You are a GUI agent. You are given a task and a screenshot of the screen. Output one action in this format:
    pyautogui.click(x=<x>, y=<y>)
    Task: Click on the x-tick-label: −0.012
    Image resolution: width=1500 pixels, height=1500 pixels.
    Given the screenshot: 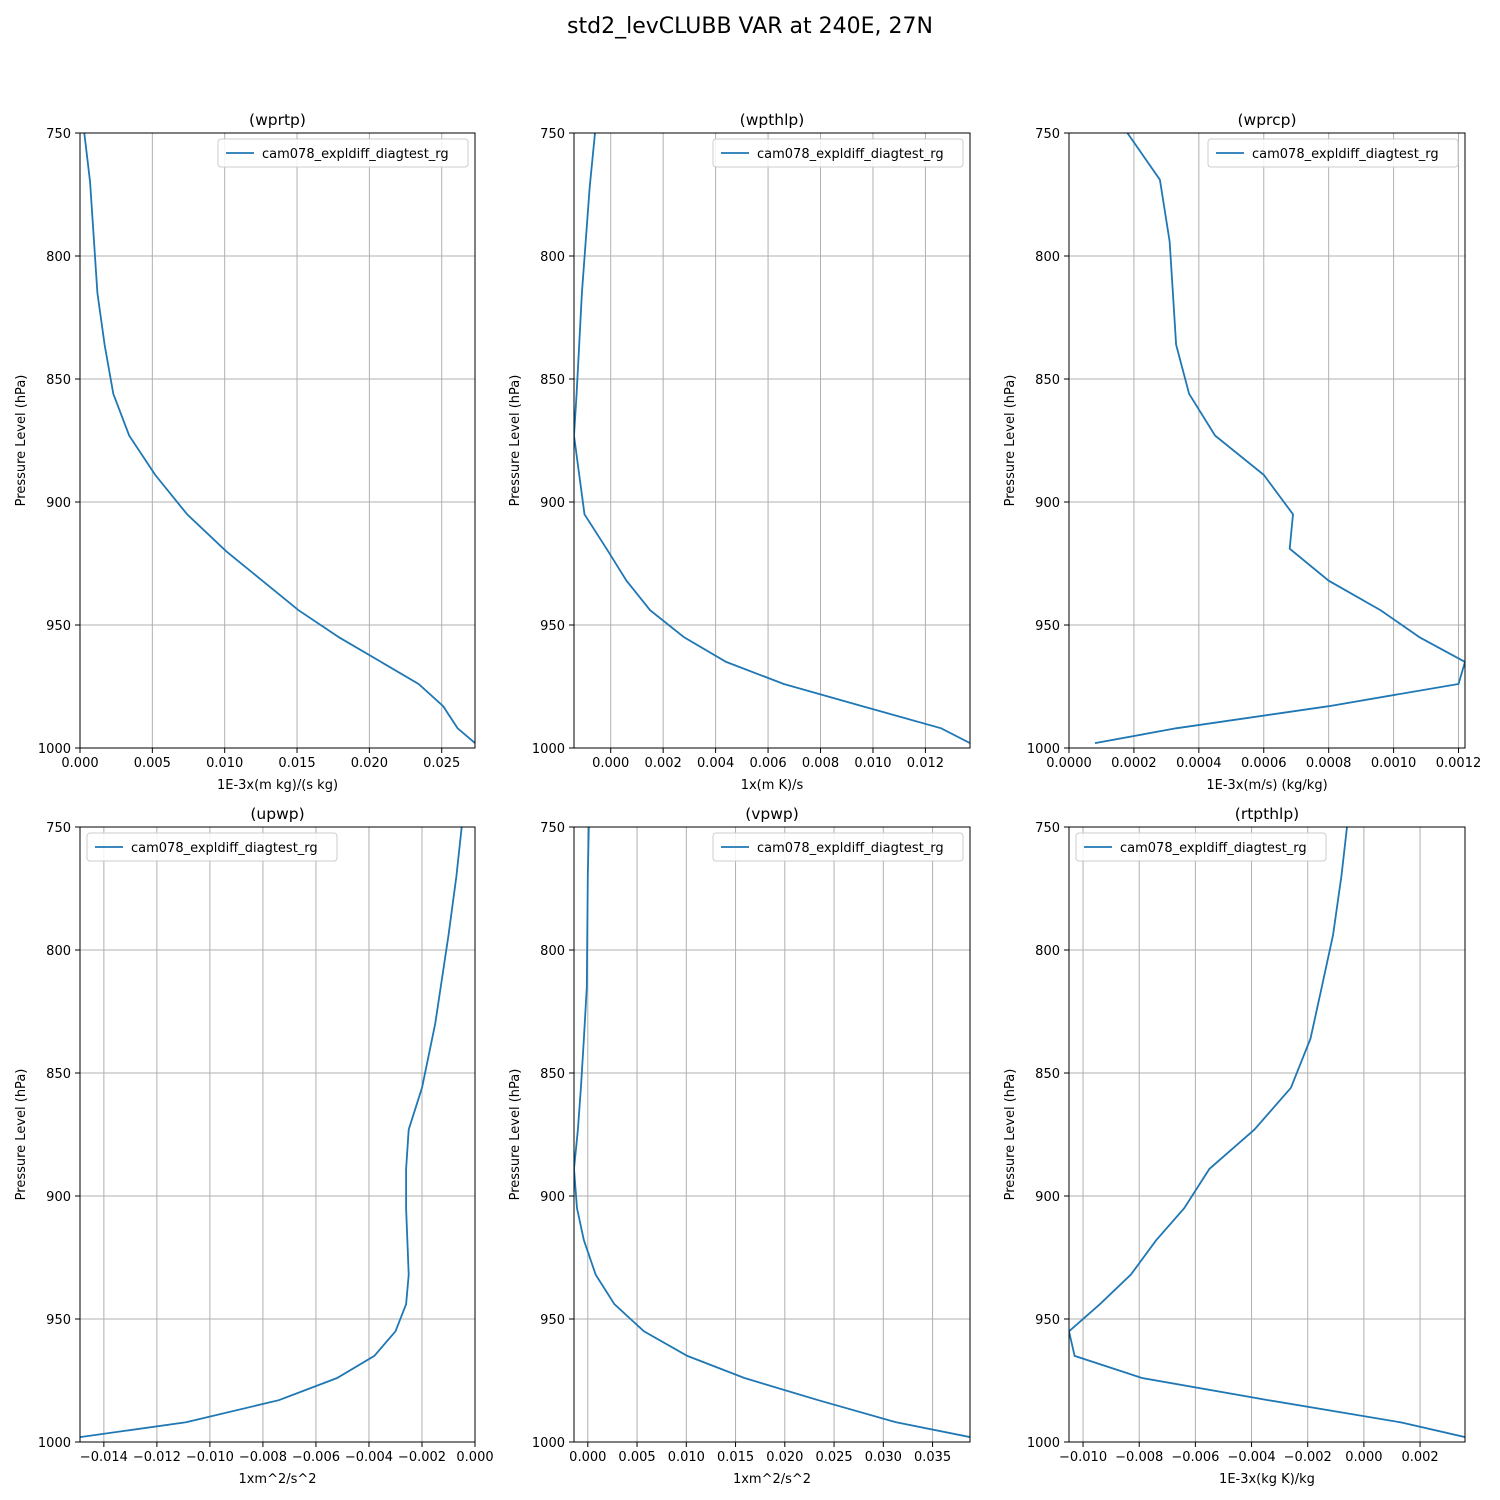 What is the action you would take?
    pyautogui.click(x=157, y=1457)
    